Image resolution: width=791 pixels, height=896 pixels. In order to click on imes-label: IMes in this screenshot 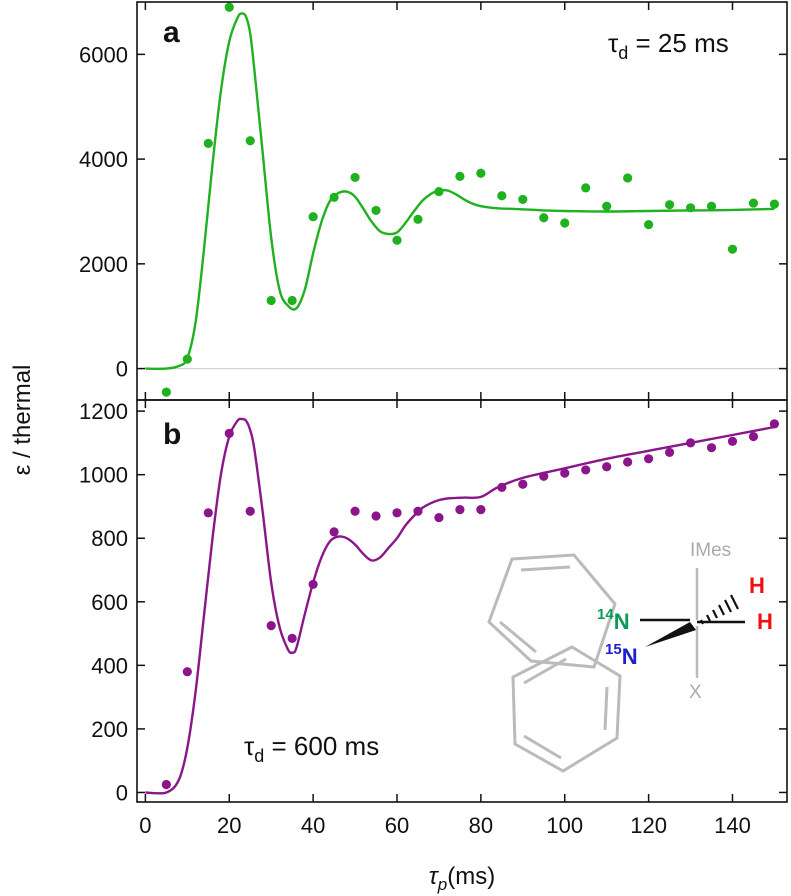, I will do `click(710, 550)`.